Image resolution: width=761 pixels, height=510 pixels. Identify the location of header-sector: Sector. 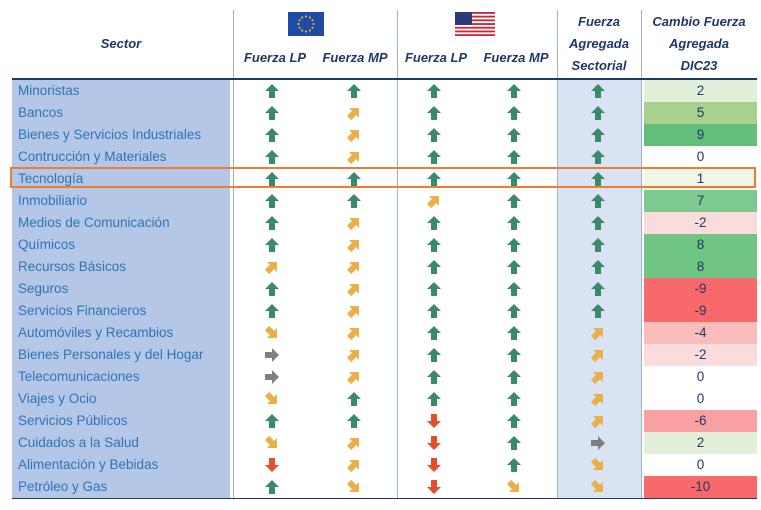
(121, 43).